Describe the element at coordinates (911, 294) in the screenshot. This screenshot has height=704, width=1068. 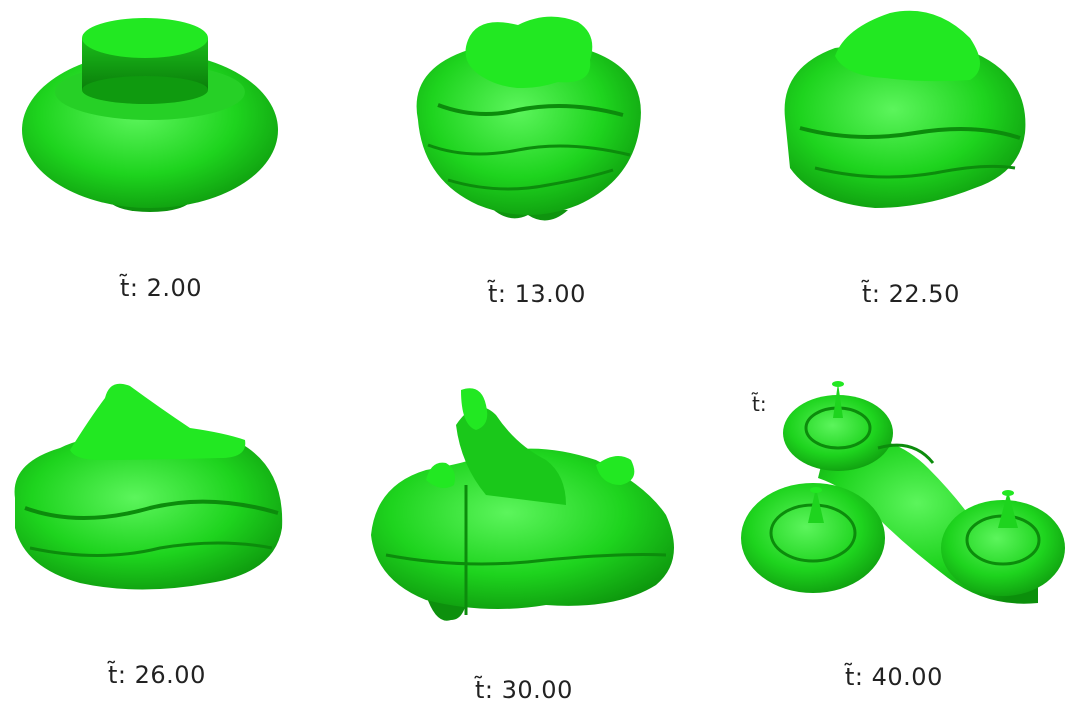
I see `time-label-3: t̃: 22.50` at that location.